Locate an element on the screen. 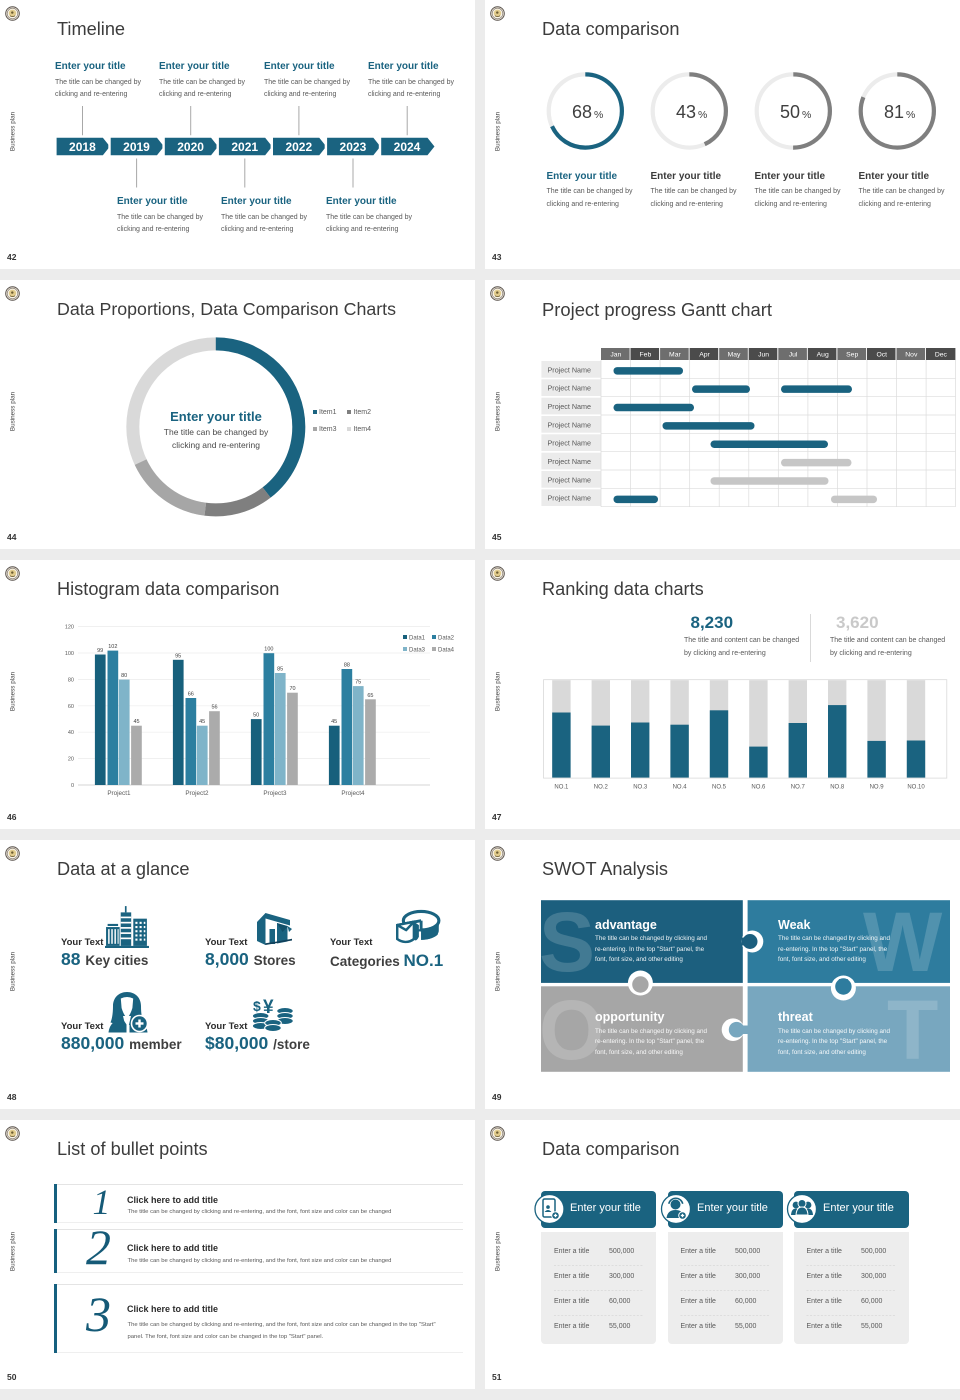  svg-text: NO.3 is located at coordinates (640, 788).